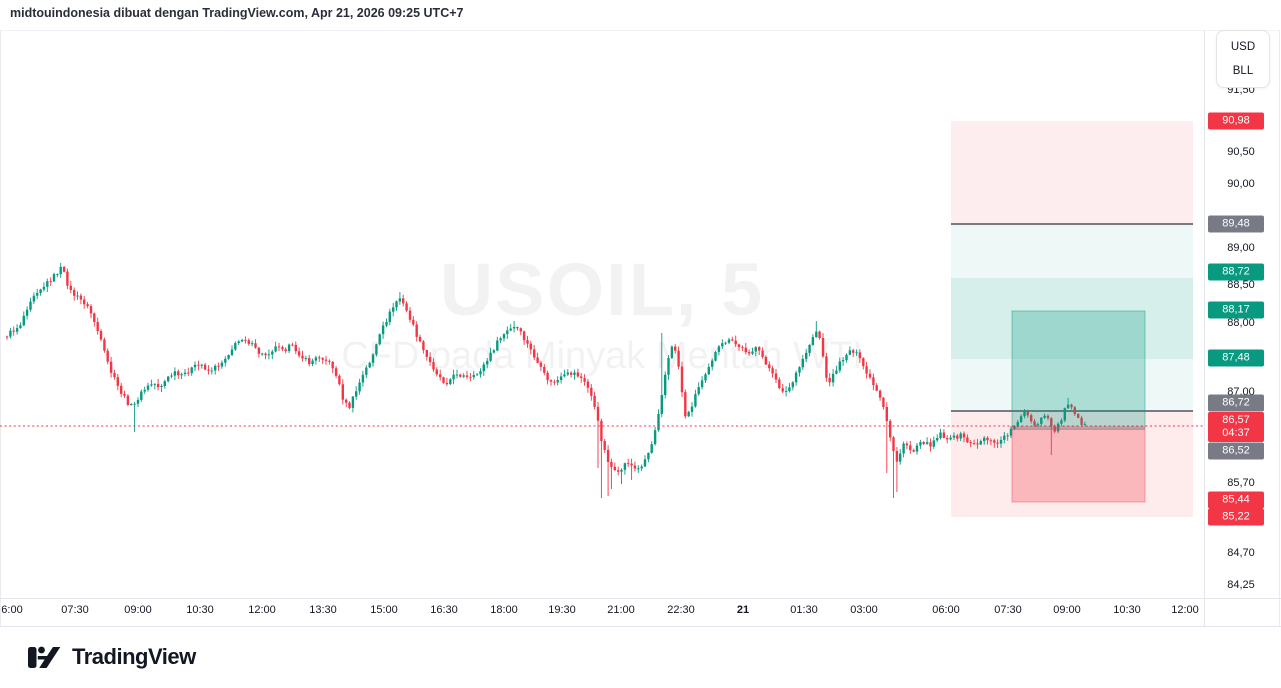  What do you see at coordinates (640, 626) in the screenshot?
I see `widget-bottom-border` at bounding box center [640, 626].